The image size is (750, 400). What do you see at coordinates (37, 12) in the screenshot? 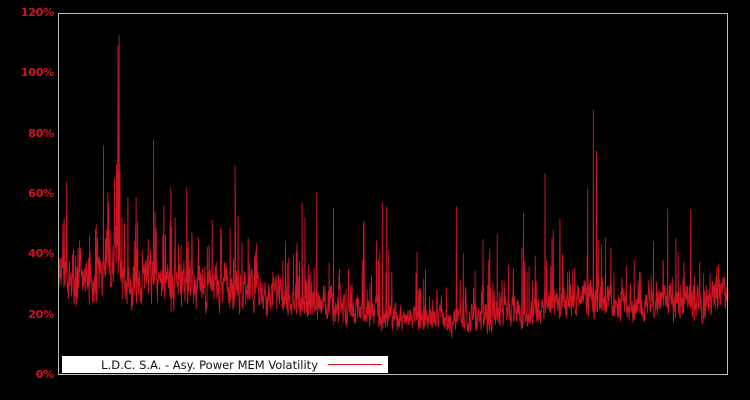
I see `y-tick-label-120: 120%` at bounding box center [37, 12].